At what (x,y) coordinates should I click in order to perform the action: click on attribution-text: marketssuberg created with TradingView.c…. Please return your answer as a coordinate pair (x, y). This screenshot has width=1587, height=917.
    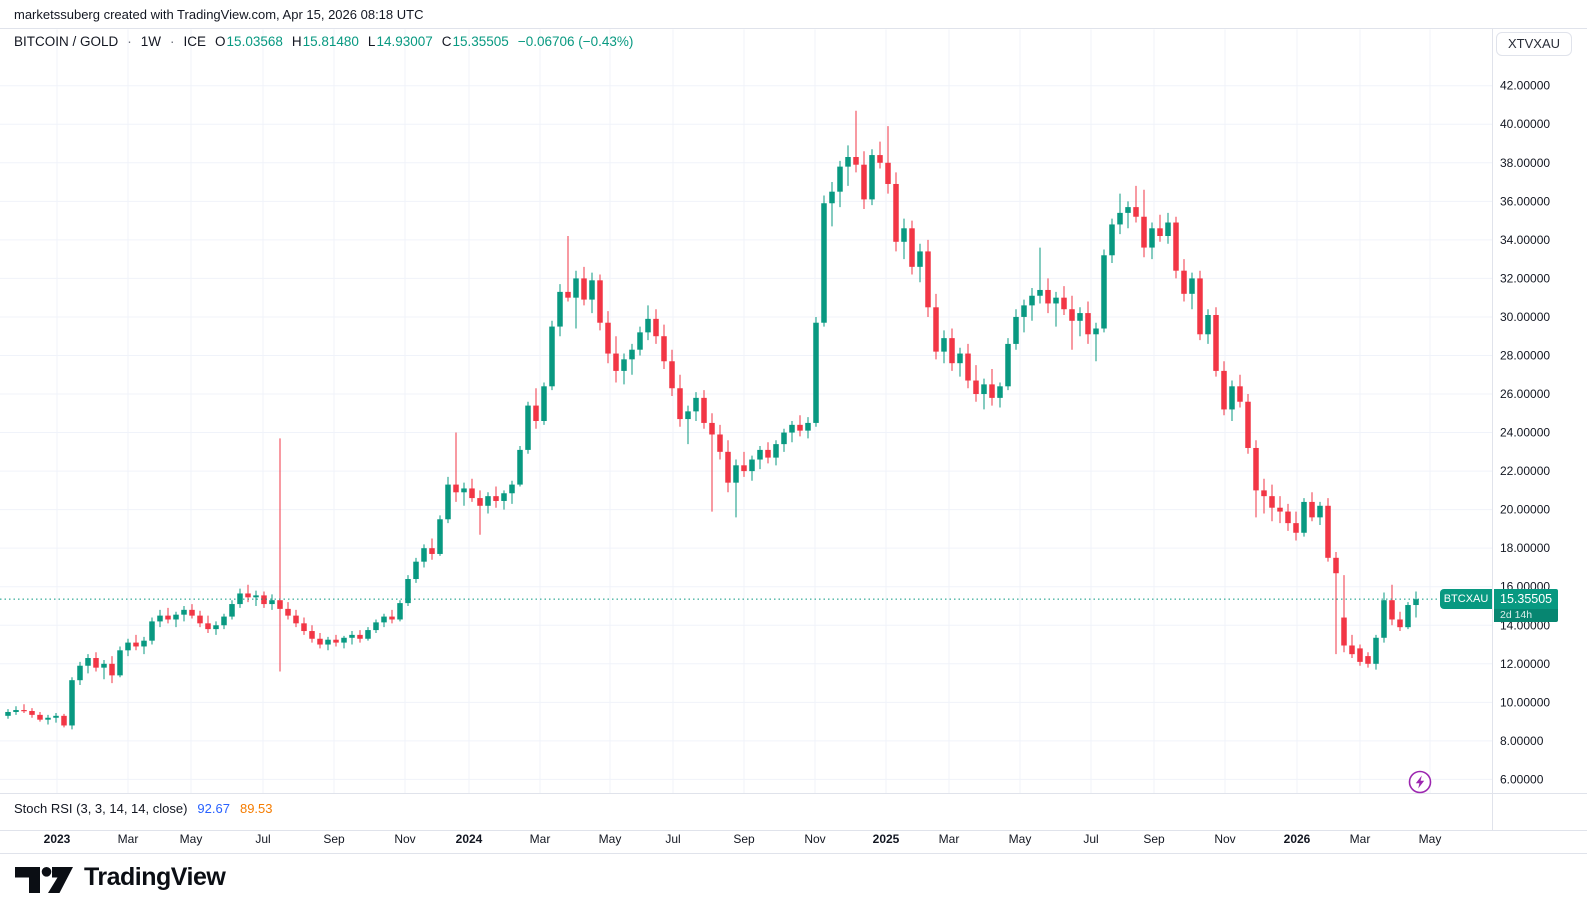
    Looking at the image, I should click on (219, 14).